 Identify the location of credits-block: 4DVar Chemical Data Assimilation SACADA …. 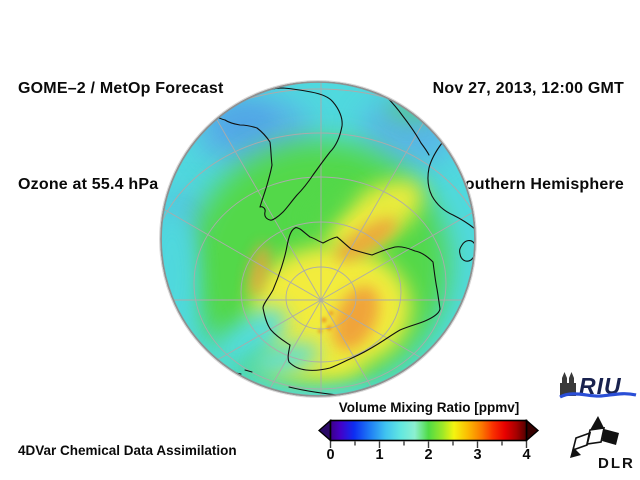
(127, 440).